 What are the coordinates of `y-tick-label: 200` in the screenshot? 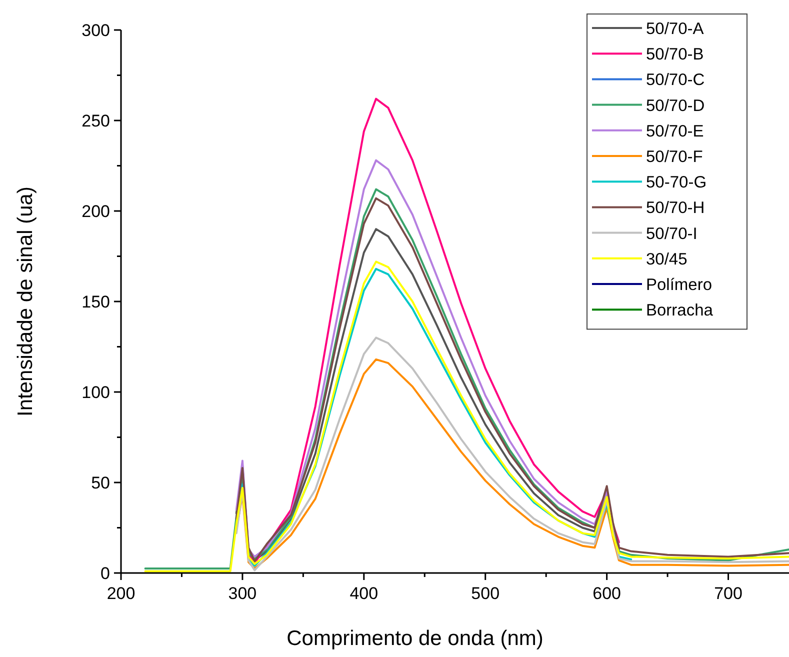 It's located at (96, 211).